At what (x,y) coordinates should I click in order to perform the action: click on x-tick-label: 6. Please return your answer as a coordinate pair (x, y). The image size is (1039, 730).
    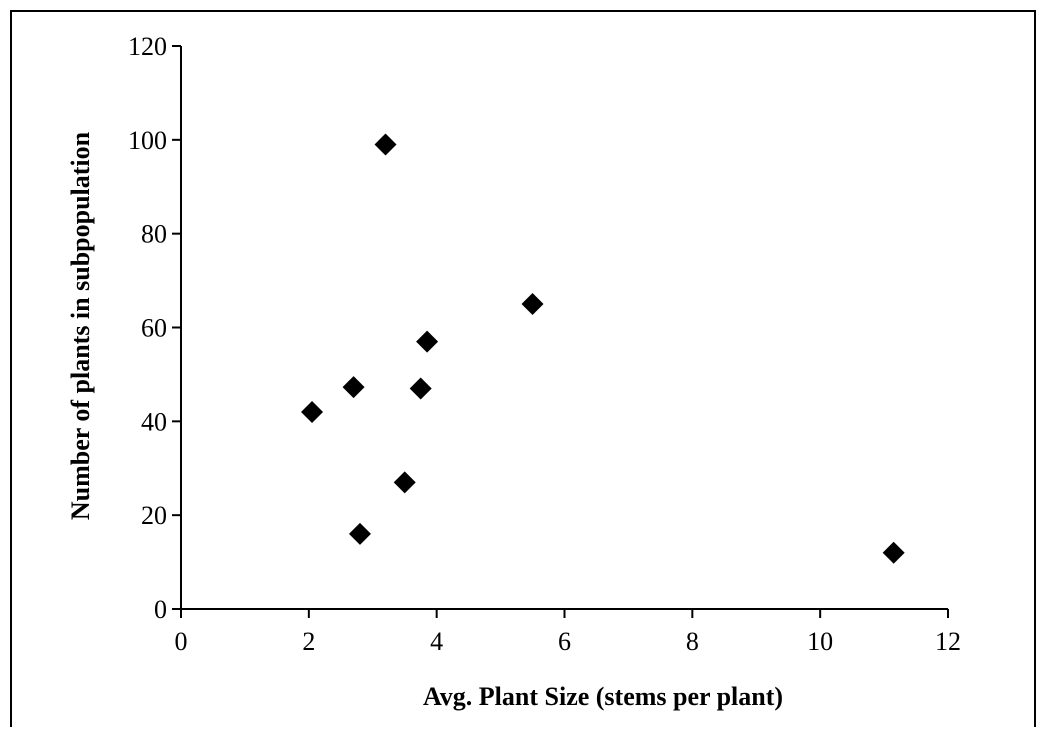
    Looking at the image, I should click on (564, 641).